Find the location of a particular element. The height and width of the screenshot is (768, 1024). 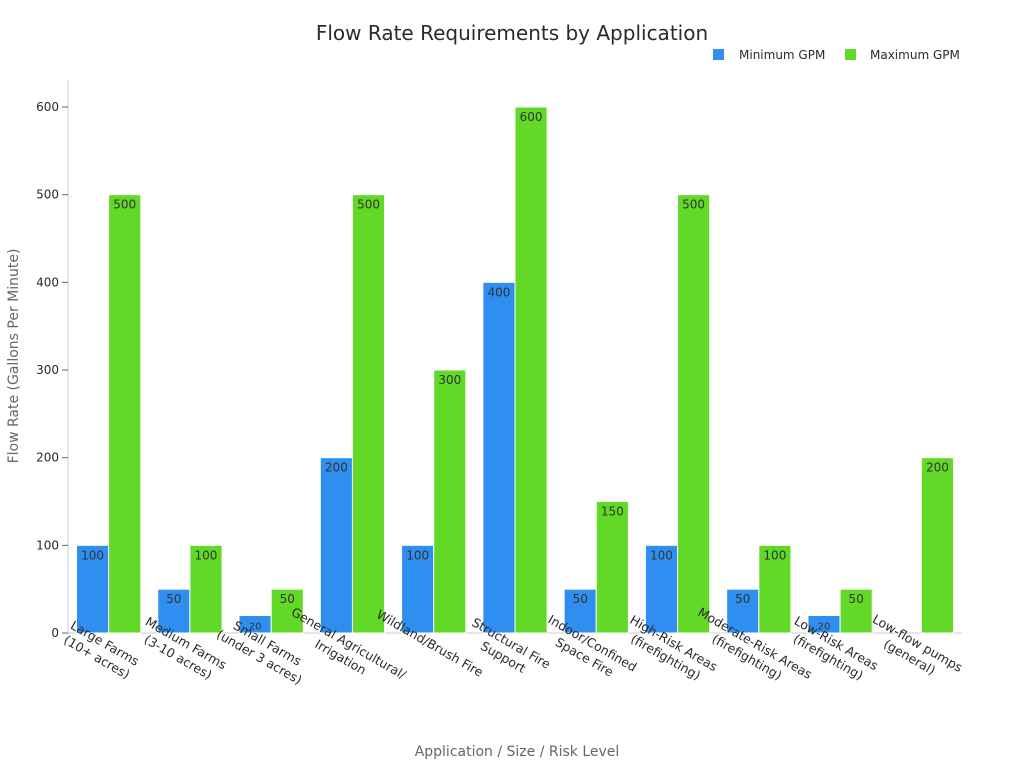

bar-value-label: 400 is located at coordinates (498, 292).